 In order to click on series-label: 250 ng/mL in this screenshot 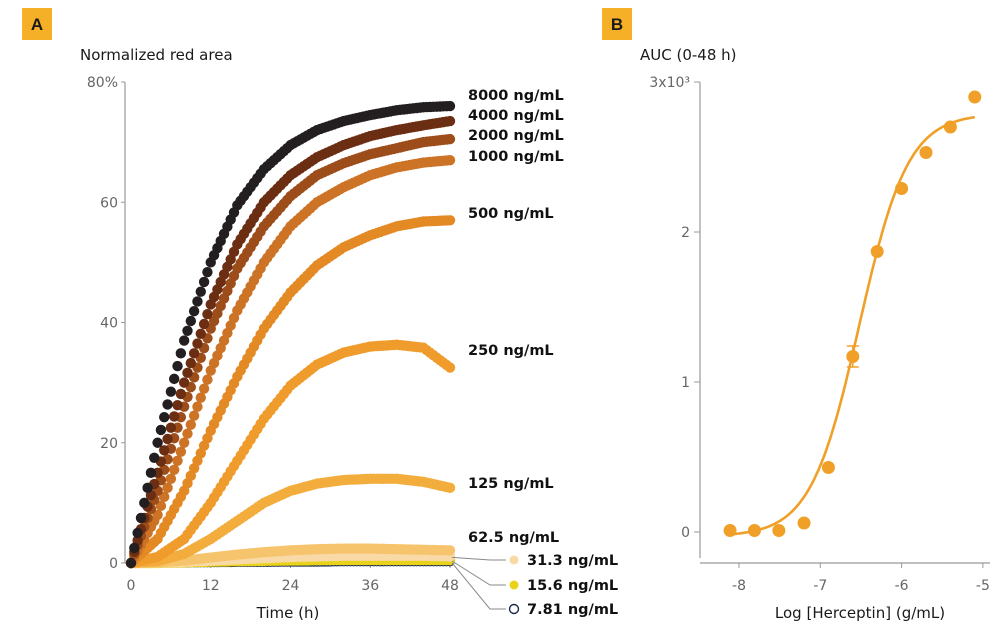, I will do `click(511, 351)`.